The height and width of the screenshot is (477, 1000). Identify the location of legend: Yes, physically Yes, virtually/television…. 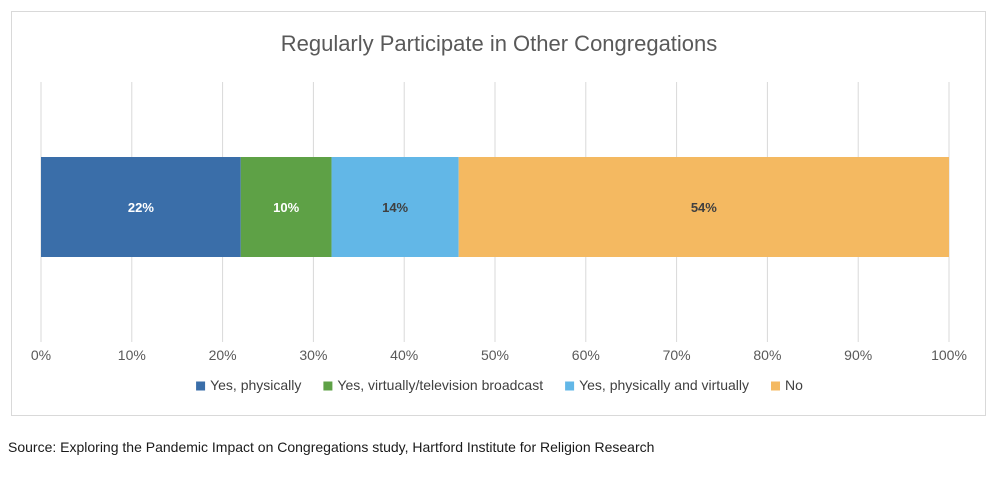
(499, 385).